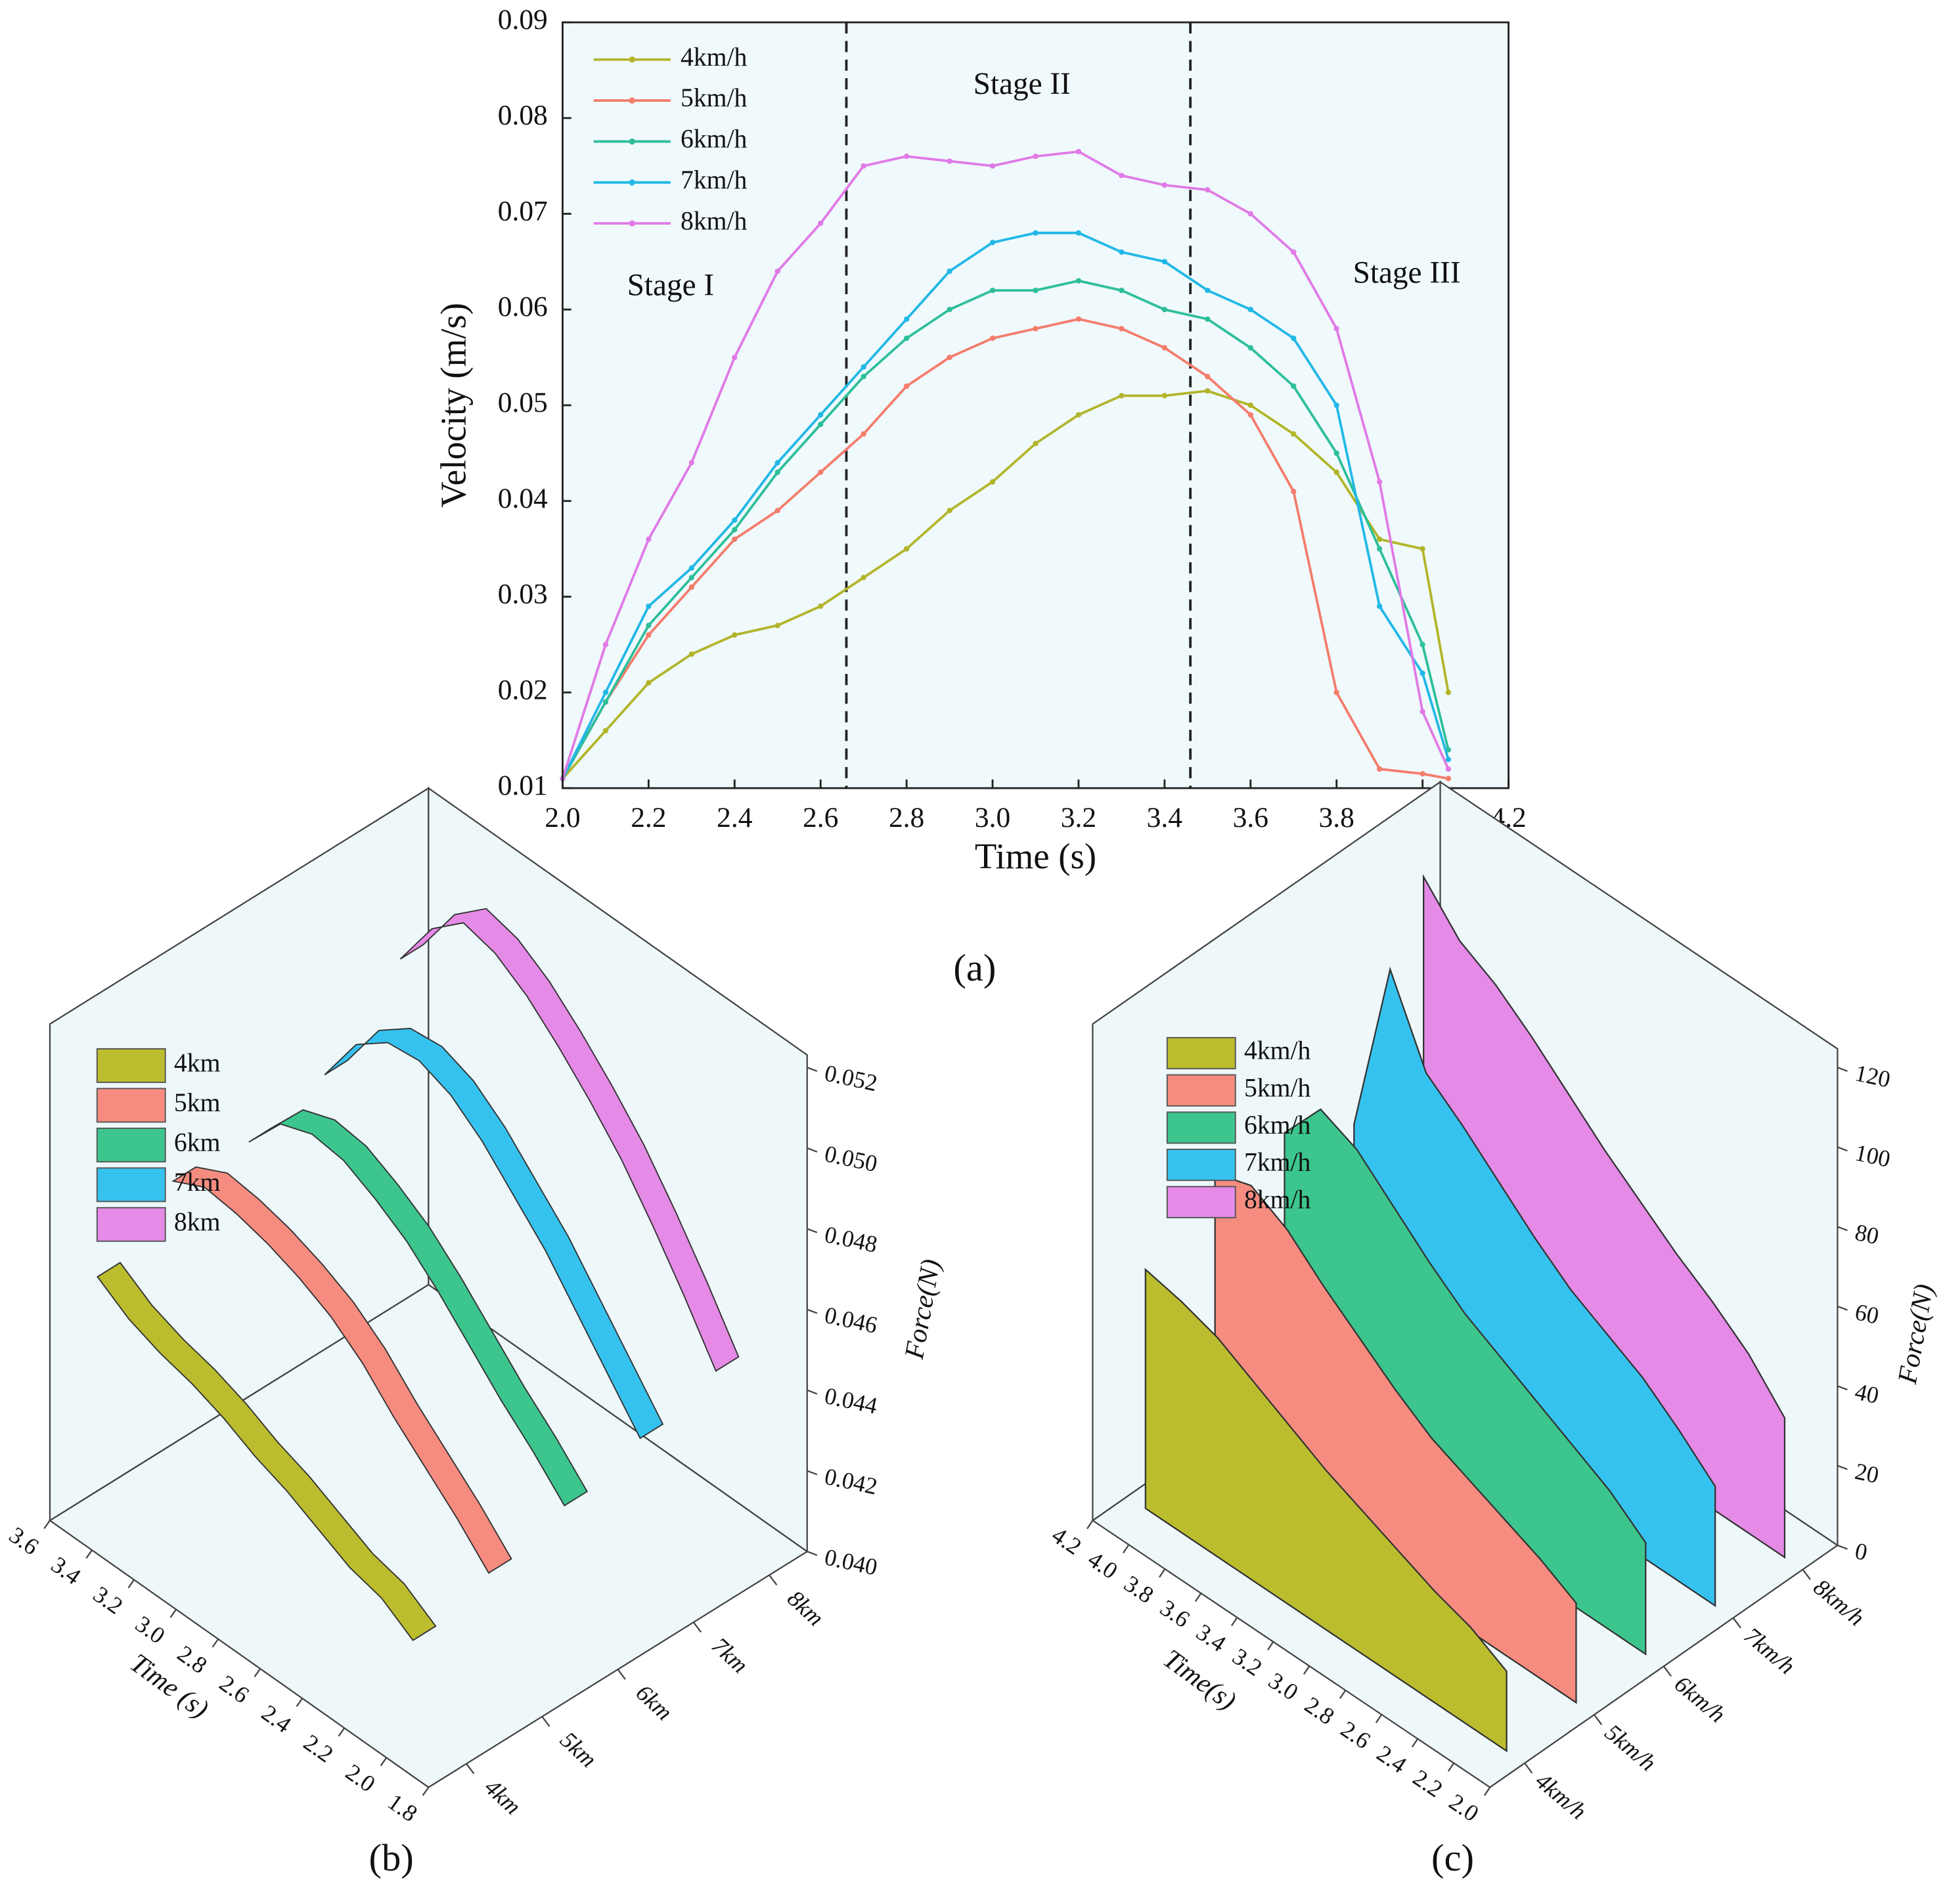 Image resolution: width=1947 pixels, height=1904 pixels. What do you see at coordinates (453, 405) in the screenshot?
I see `y-axis-title: Velocity (m/s)` at bounding box center [453, 405].